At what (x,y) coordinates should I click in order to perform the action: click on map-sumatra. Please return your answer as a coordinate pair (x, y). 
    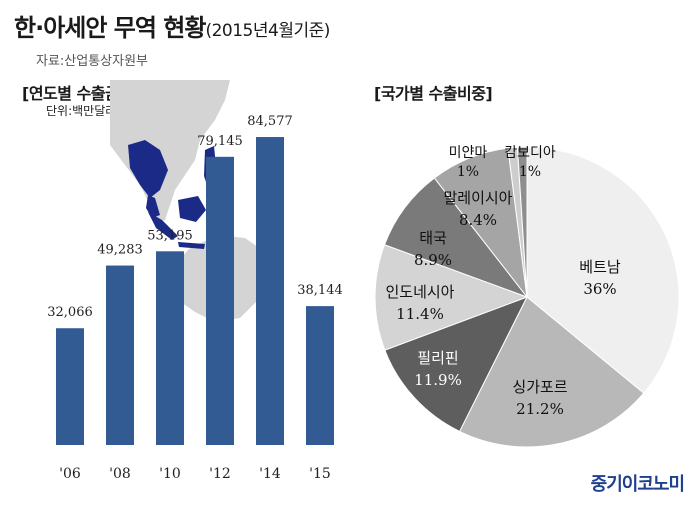
    Looking at the image, I should click on (163, 226).